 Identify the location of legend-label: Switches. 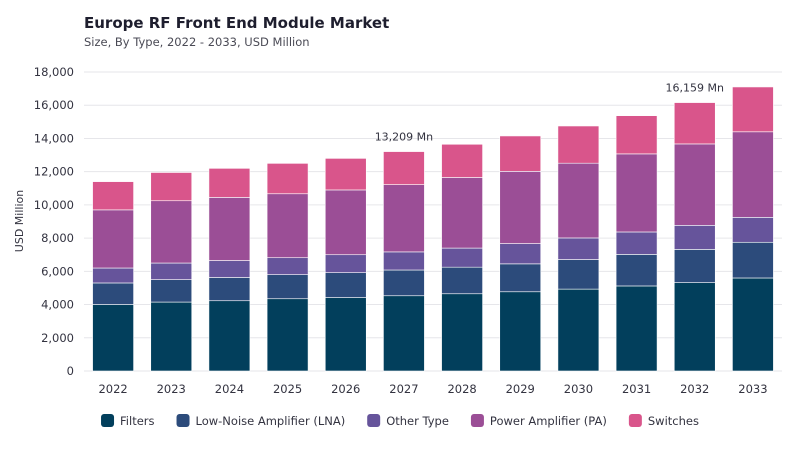
(673, 421).